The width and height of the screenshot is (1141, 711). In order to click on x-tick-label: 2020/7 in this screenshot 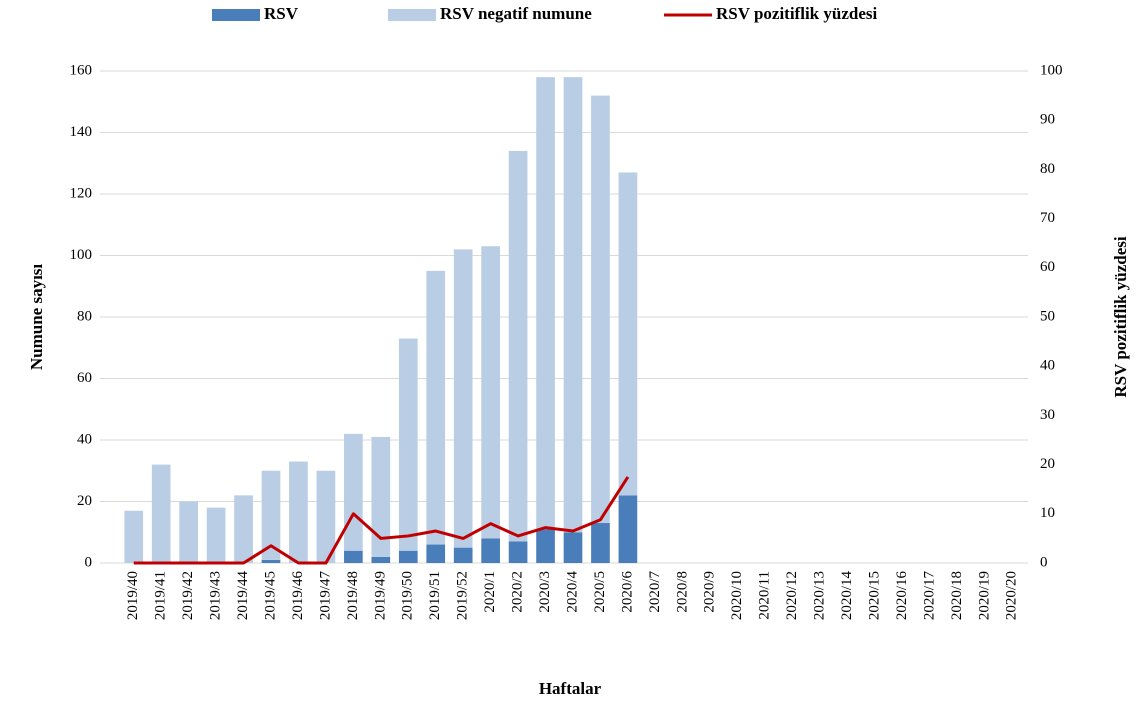, I will do `click(655, 592)`.